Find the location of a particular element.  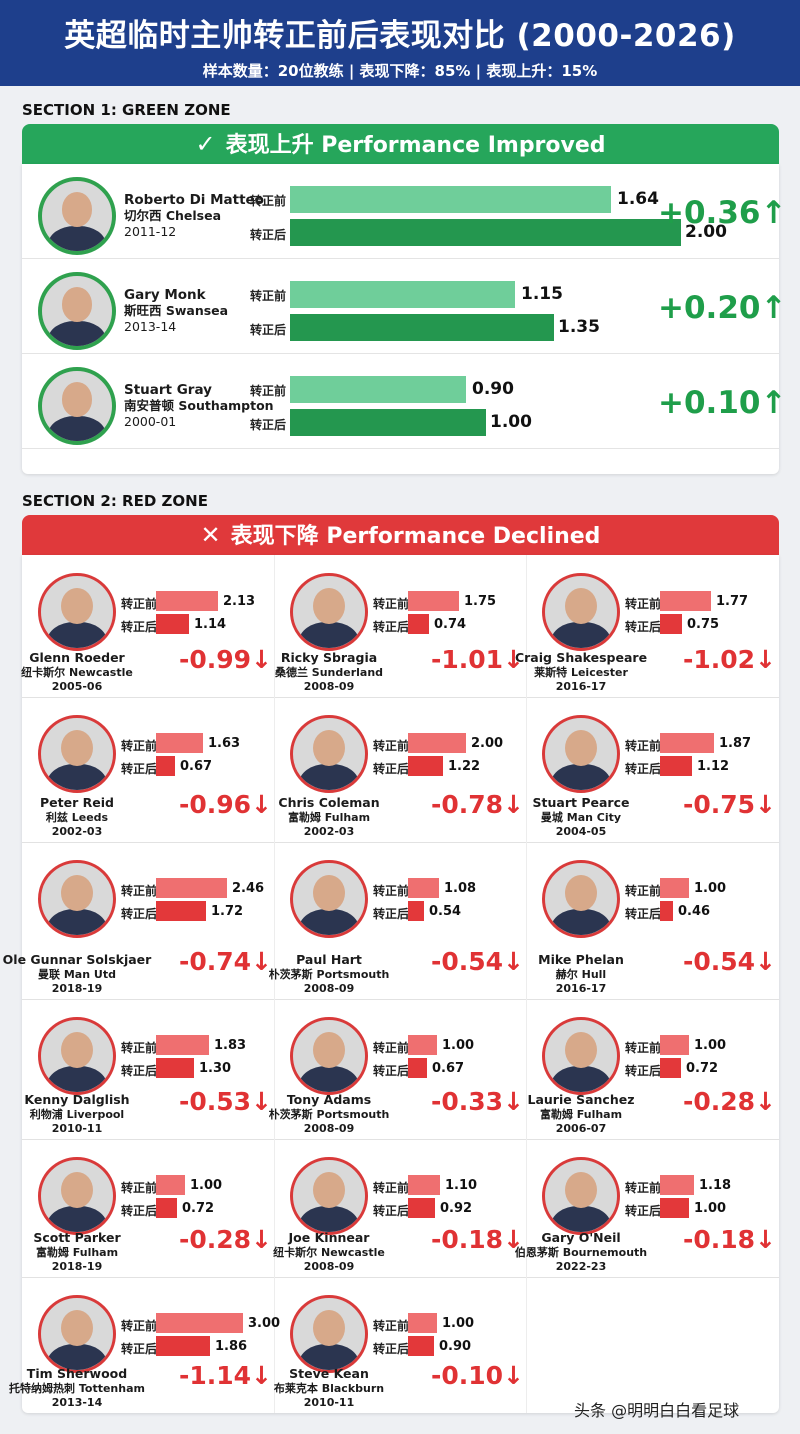

after-value: 0.46 is located at coordinates (694, 911).